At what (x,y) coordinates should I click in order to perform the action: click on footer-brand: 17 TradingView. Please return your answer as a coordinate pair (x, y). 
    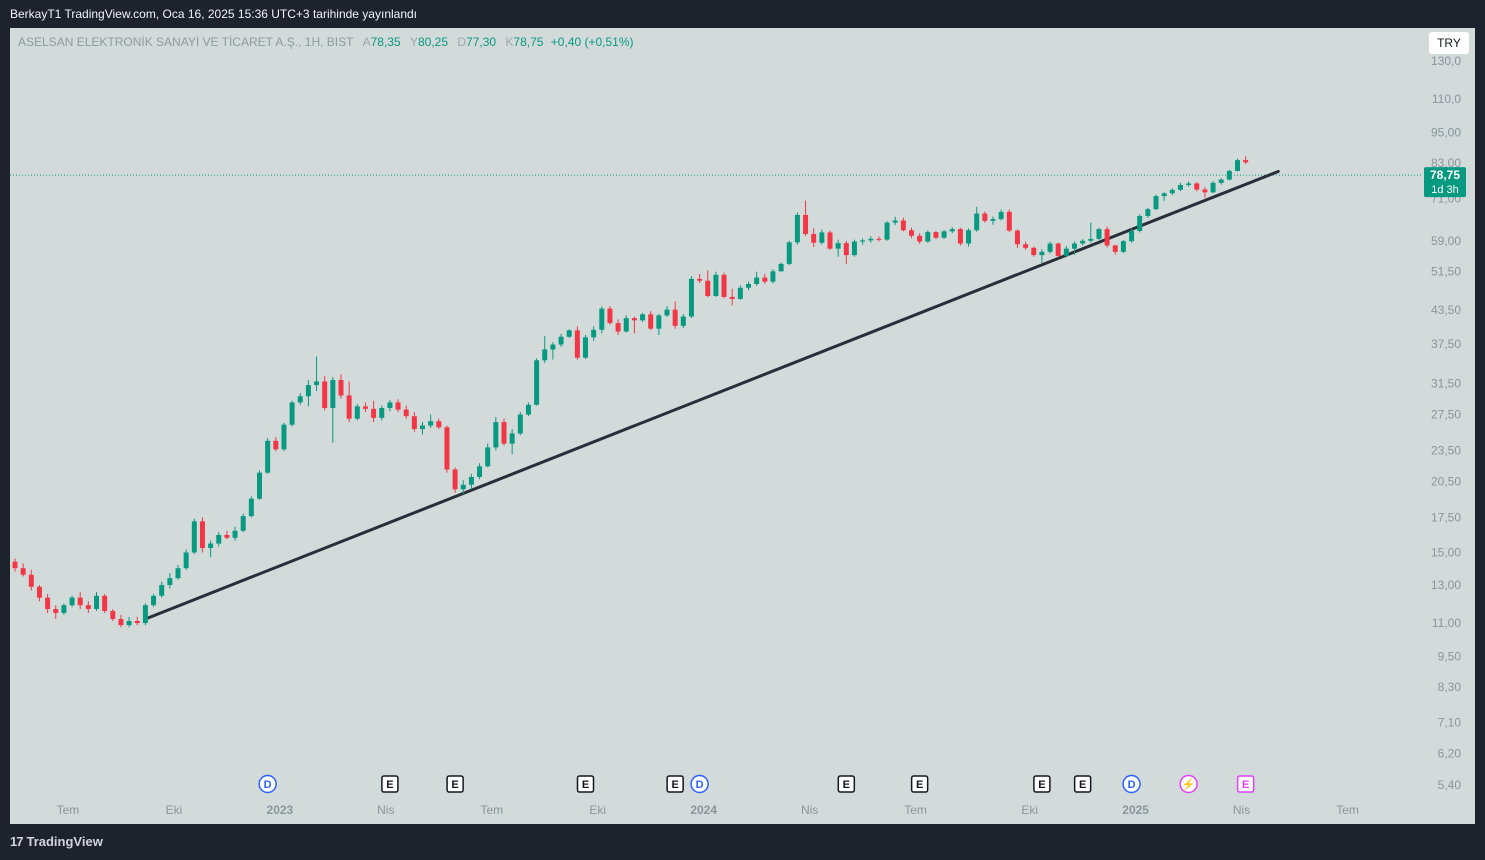
    Looking at the image, I should click on (56, 842).